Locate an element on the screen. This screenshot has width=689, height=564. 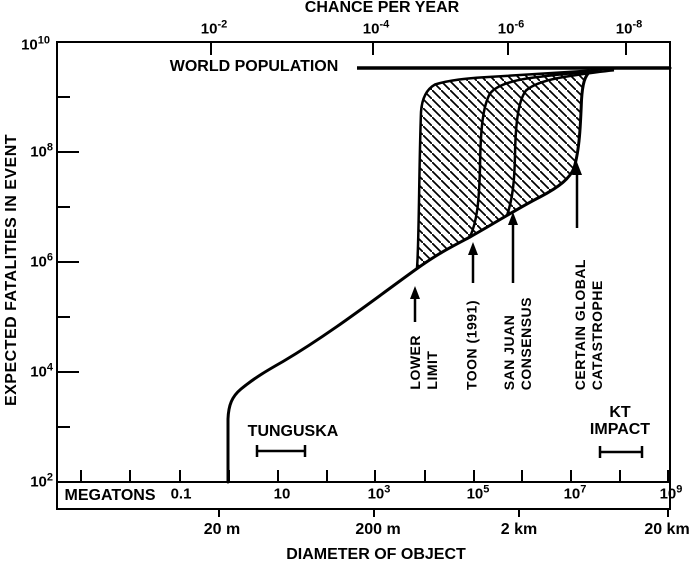
diameter-tick-label-20km: 20 km is located at coordinates (666, 529).